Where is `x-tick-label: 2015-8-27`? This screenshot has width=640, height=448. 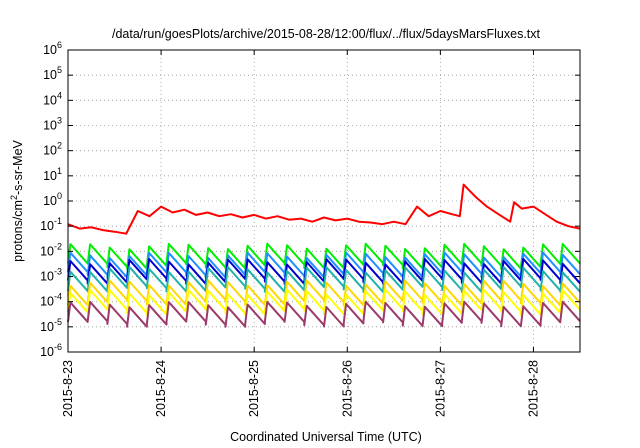 x-tick-label: 2015-8-27 is located at coordinates (440, 388).